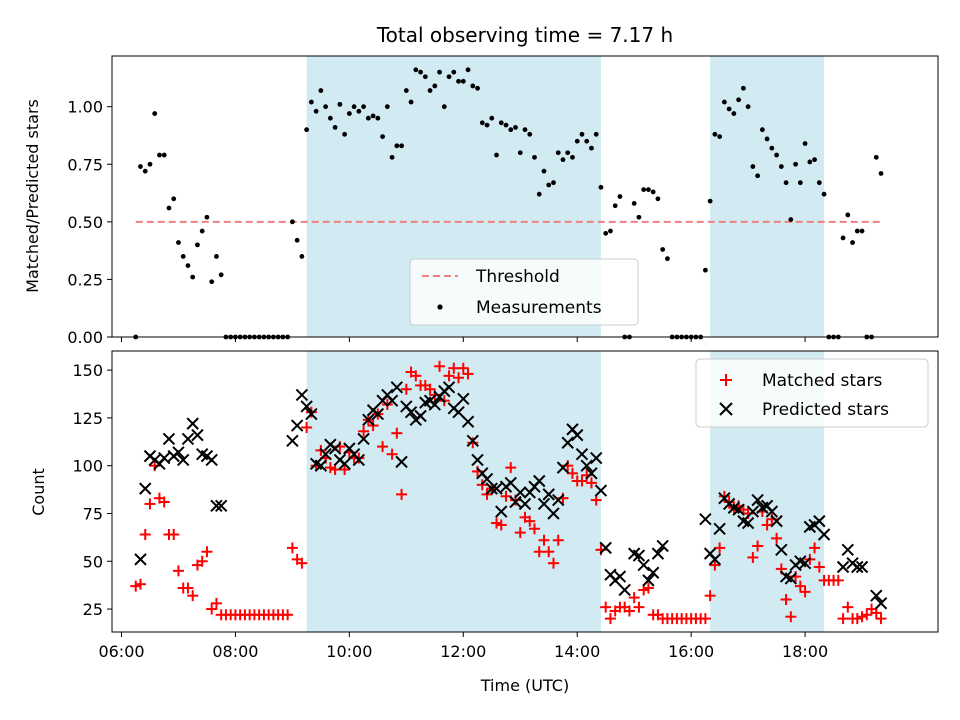 This screenshot has height=720, width=960. What do you see at coordinates (524, 685) in the screenshot?
I see `x-axis-label: Time (UTC)` at bounding box center [524, 685].